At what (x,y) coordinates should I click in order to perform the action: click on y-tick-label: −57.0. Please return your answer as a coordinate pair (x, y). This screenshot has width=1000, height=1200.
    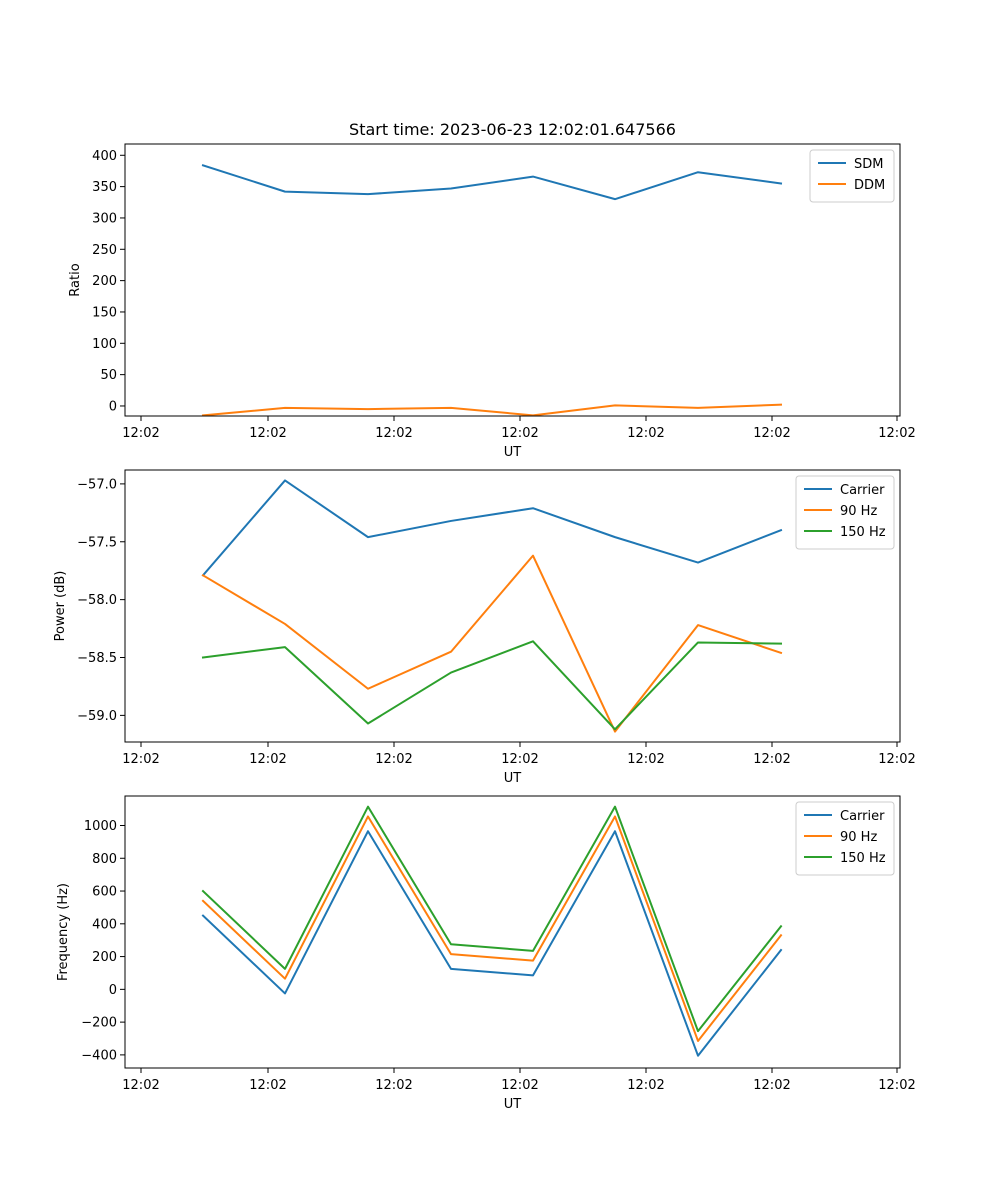
    Looking at the image, I should click on (97, 484).